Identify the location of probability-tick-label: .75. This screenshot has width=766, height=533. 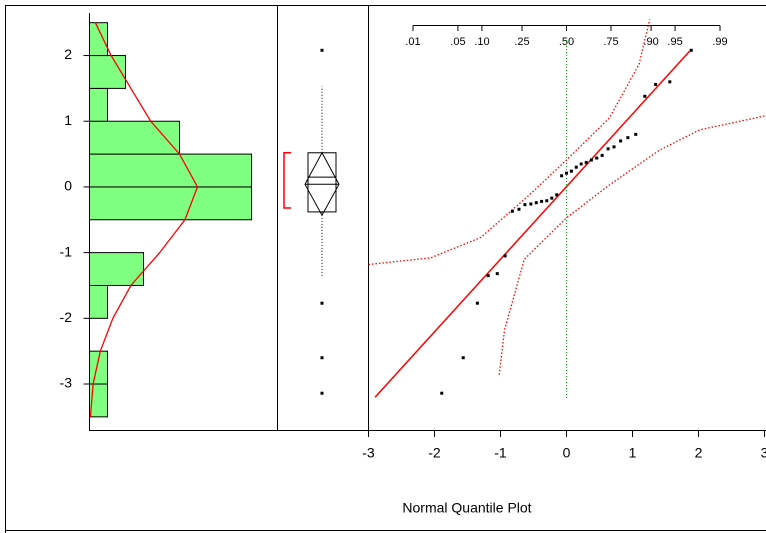
(610, 42).